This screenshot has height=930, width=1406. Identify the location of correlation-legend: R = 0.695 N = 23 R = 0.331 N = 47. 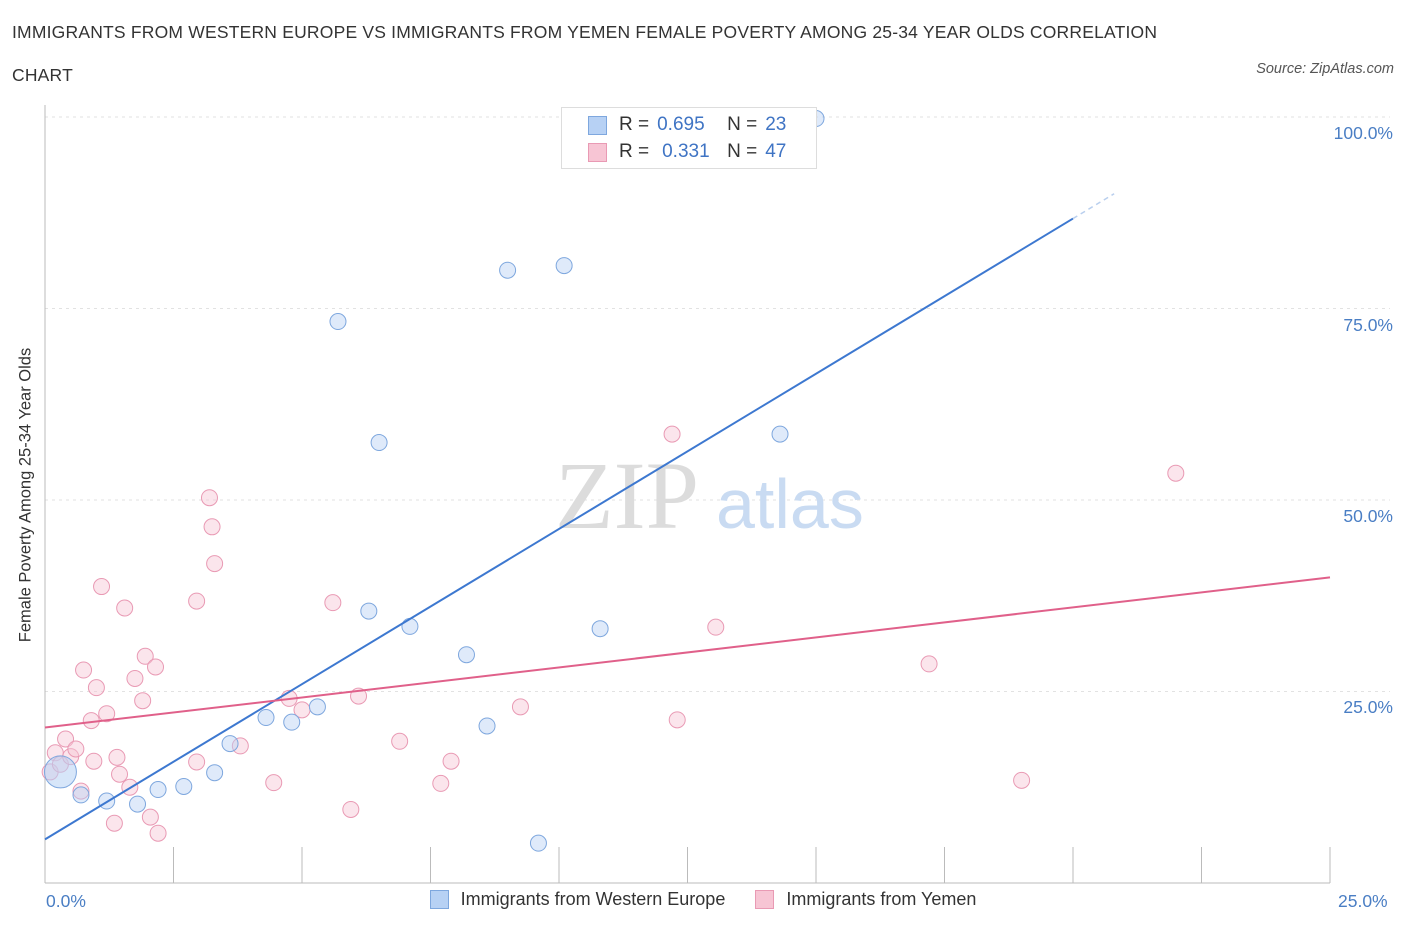
(689, 138).